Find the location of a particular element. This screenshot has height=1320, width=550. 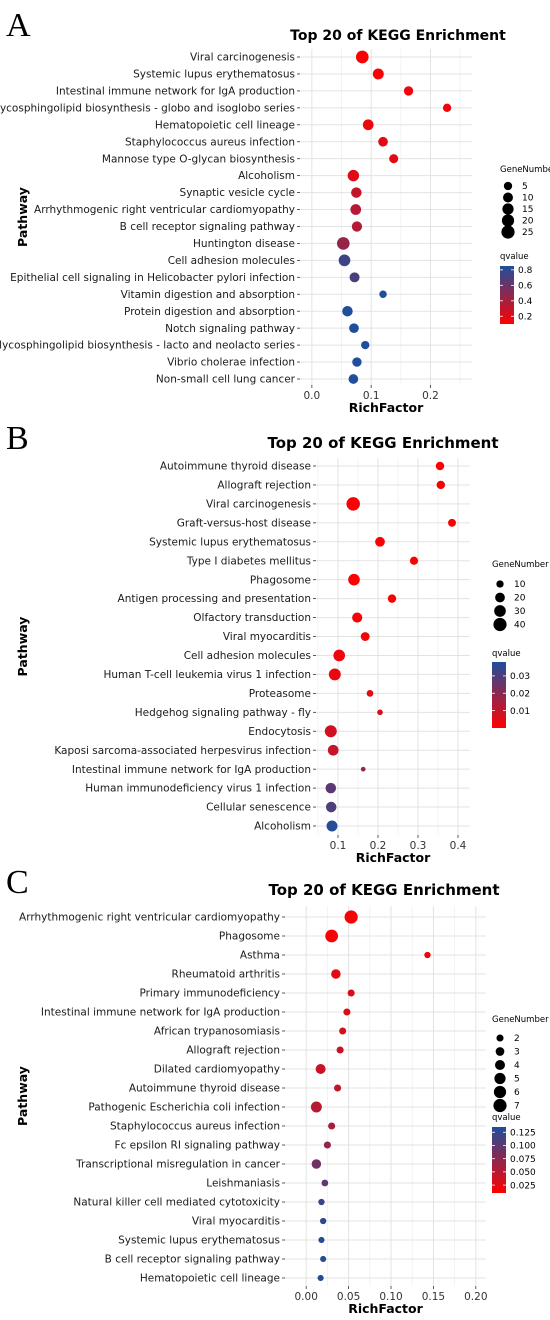

x-tick-label: 0.20 is located at coordinates (475, 1297).